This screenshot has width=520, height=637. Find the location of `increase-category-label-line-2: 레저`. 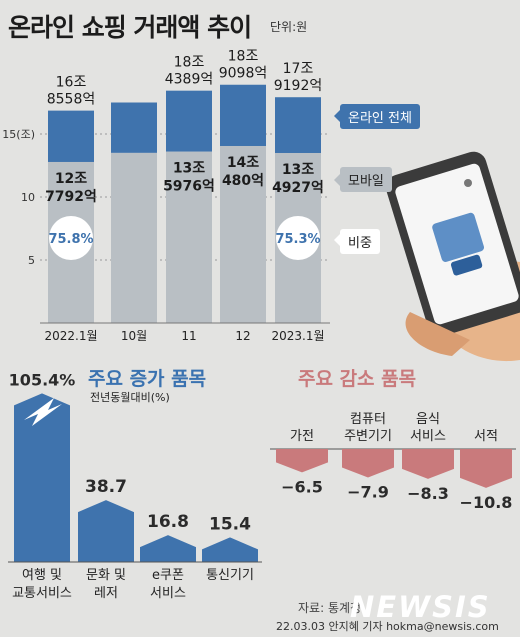

increase-category-label-line-2: 레저 is located at coordinates (106, 593).